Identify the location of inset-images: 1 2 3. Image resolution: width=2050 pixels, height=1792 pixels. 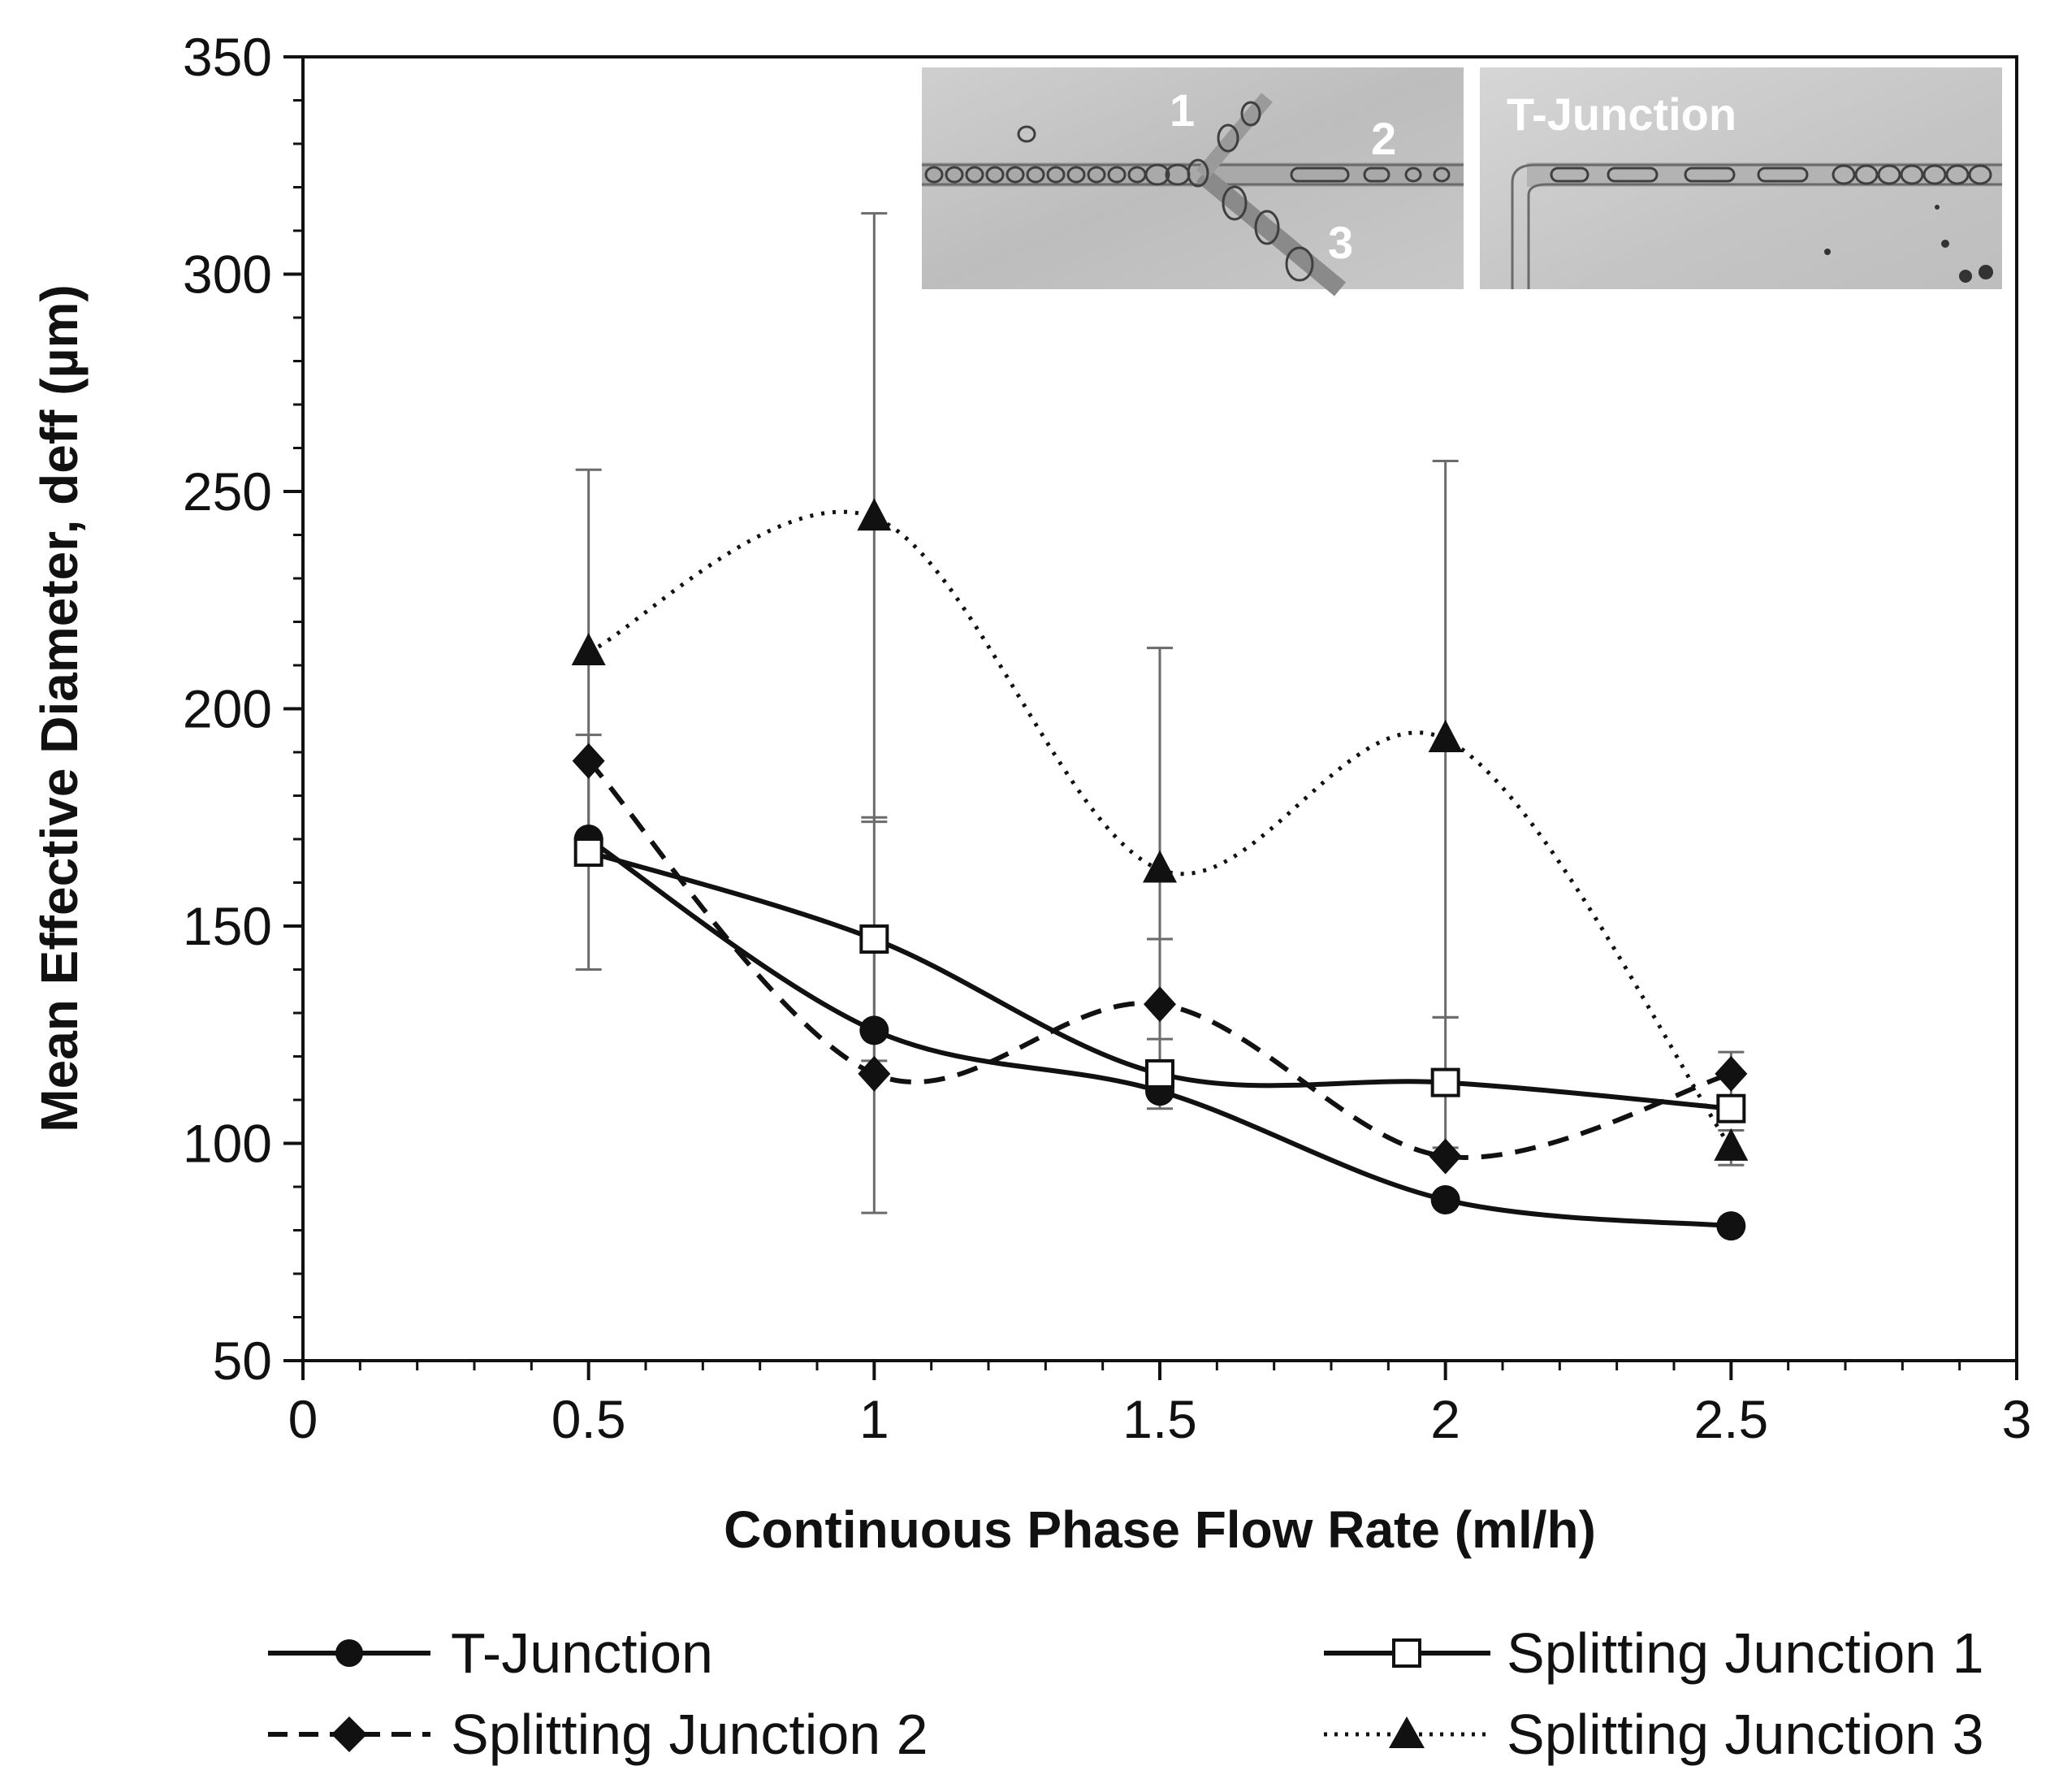
(1462, 182).